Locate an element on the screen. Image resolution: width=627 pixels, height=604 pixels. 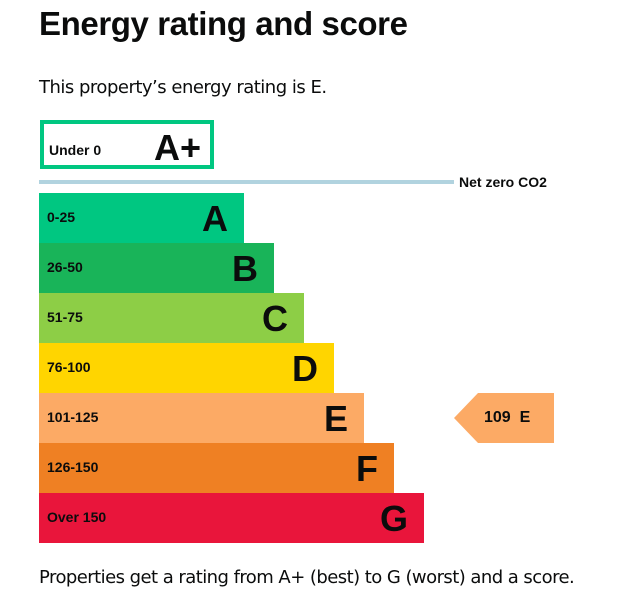
net-zero-line is located at coordinates (246, 182).